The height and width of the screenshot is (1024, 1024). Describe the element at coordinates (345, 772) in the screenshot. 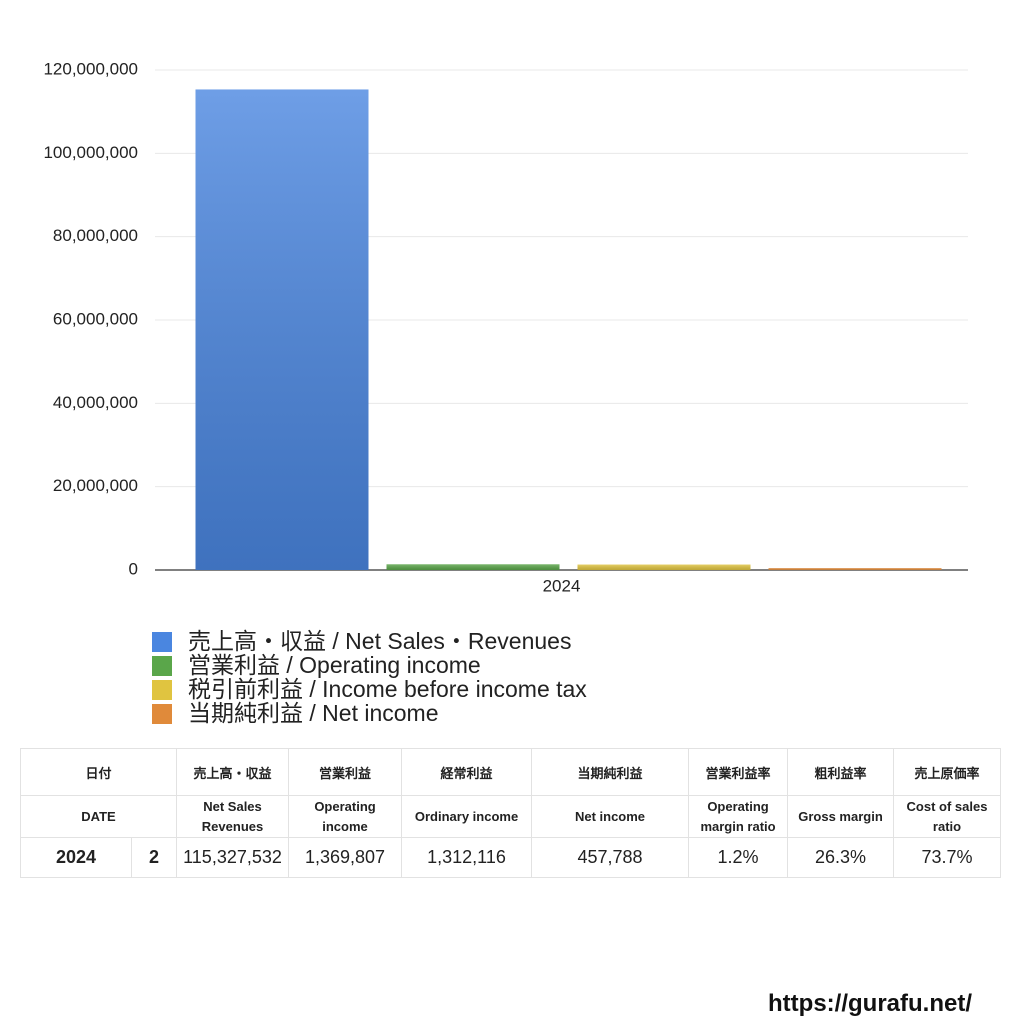

I see `header-cell: 営業利益` at that location.